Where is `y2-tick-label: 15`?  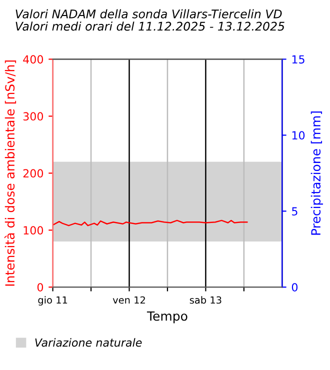 y2-tick-label: 15 is located at coordinates (298, 59).